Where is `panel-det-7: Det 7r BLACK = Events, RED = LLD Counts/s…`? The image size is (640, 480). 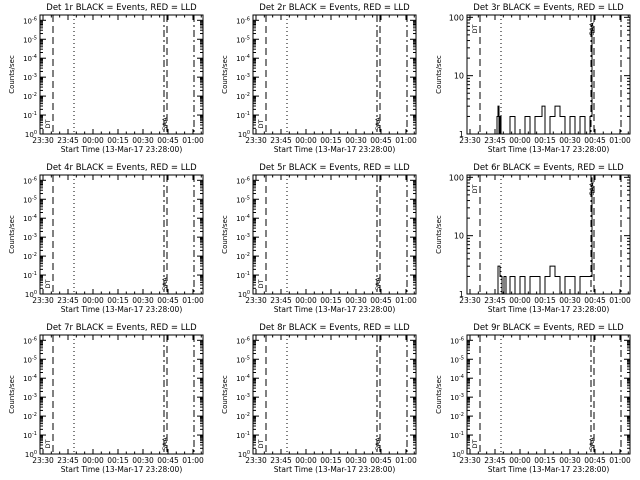 panel-det-7: Det 7r BLACK = Events, RED = LLD Counts/s… is located at coordinates (106, 398).